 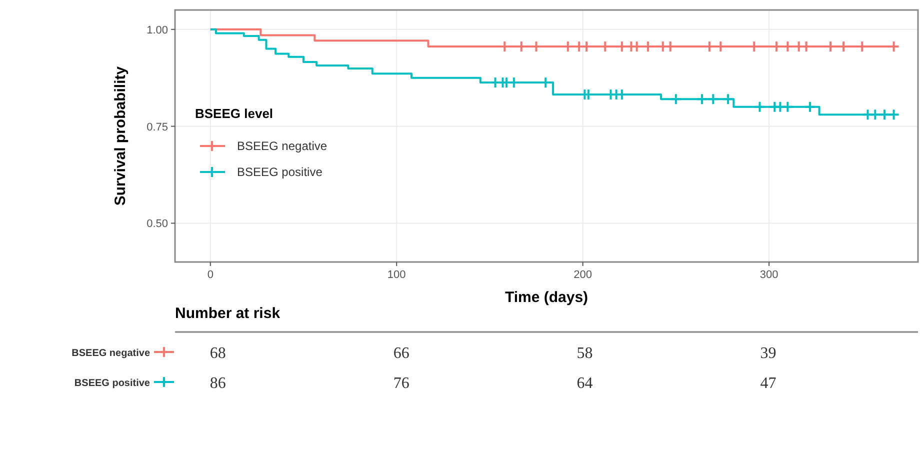 I want to click on y-tick-label: 0.75, so click(x=157, y=127).